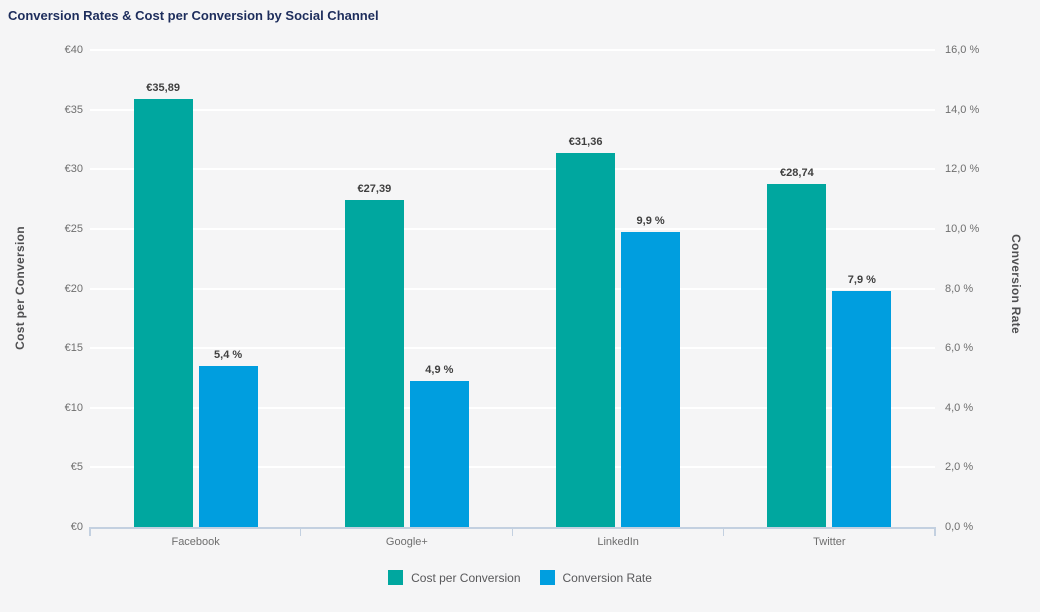 The height and width of the screenshot is (612, 1040). I want to click on left-axis-tick-label: €30, so click(73, 169).